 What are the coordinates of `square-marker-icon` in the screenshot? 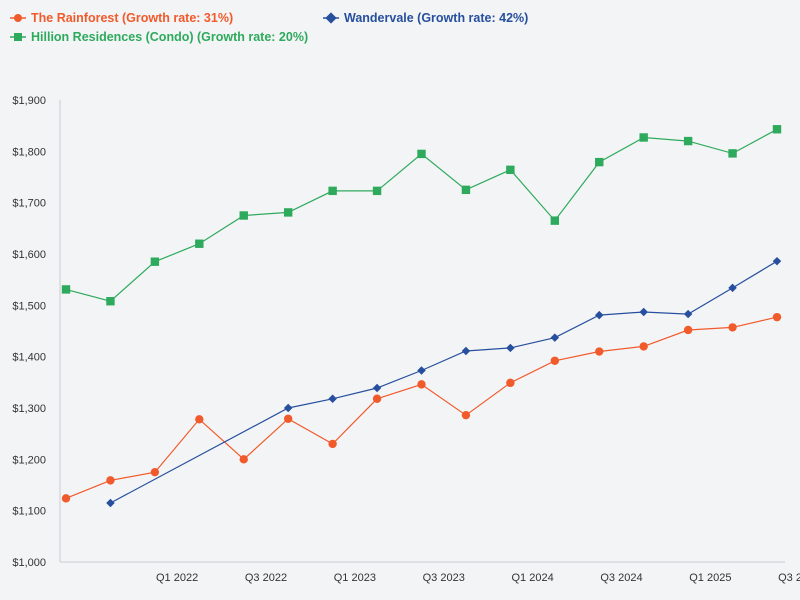 It's located at (18, 37).